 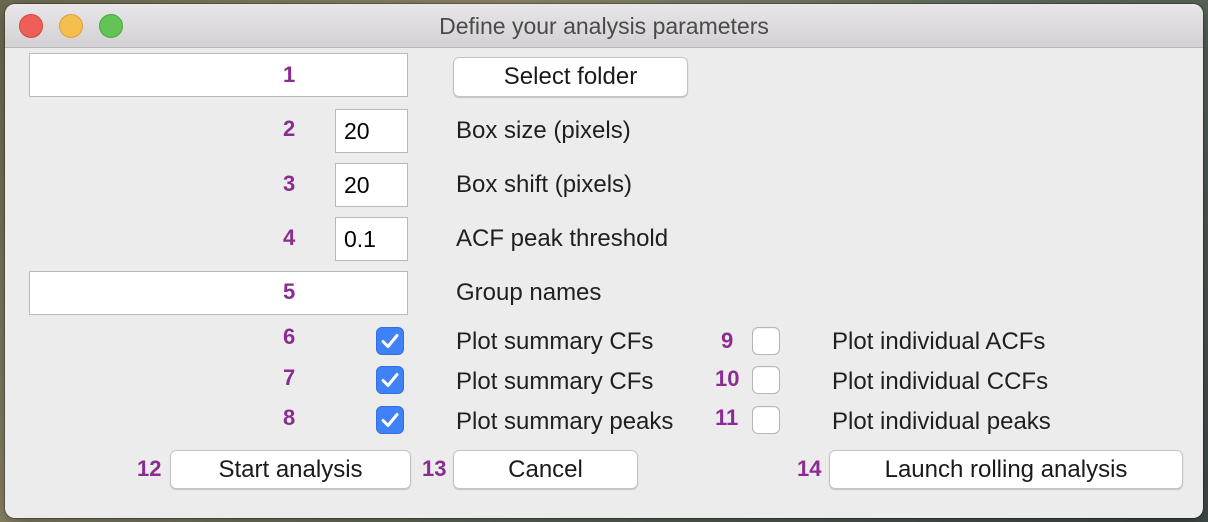 What do you see at coordinates (727, 340) in the screenshot?
I see `annotation-9: 9` at bounding box center [727, 340].